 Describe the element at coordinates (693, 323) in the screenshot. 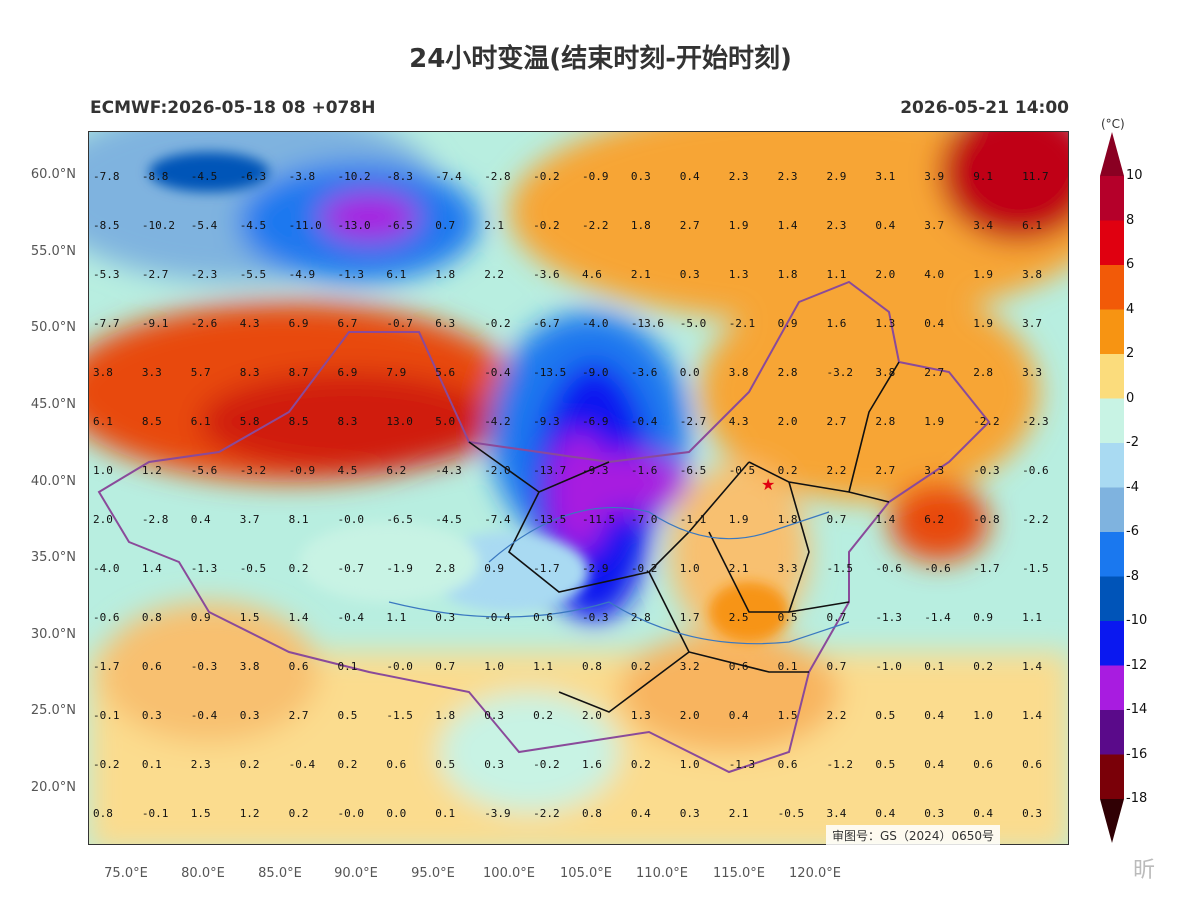

I see `grid-value: -5.0` at that location.